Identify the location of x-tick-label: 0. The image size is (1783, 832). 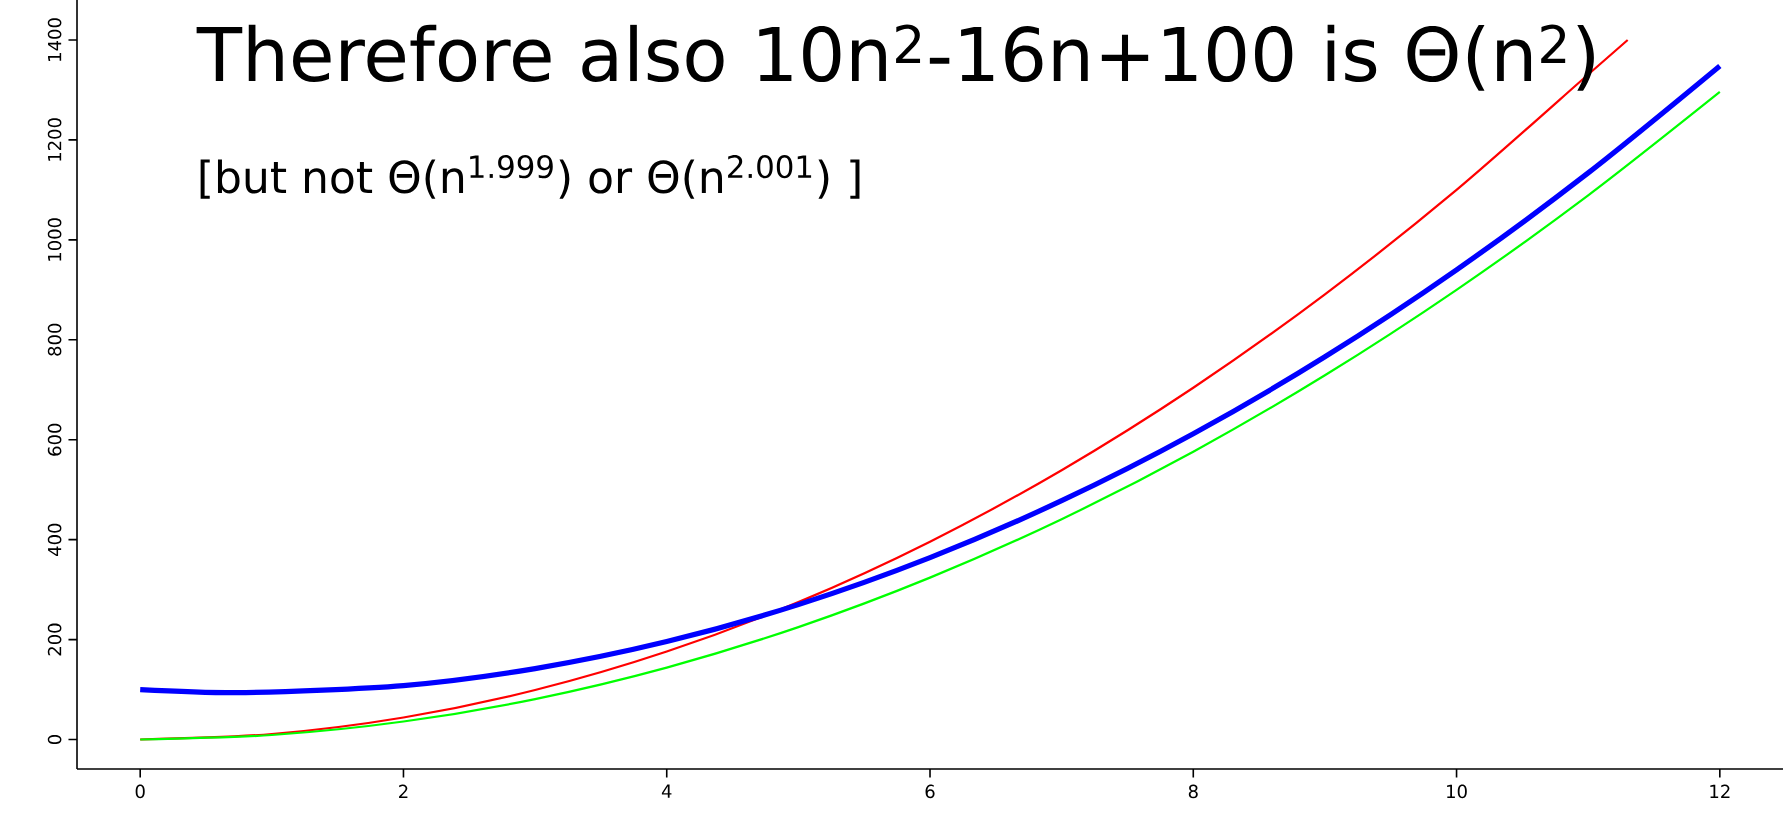
(140, 791).